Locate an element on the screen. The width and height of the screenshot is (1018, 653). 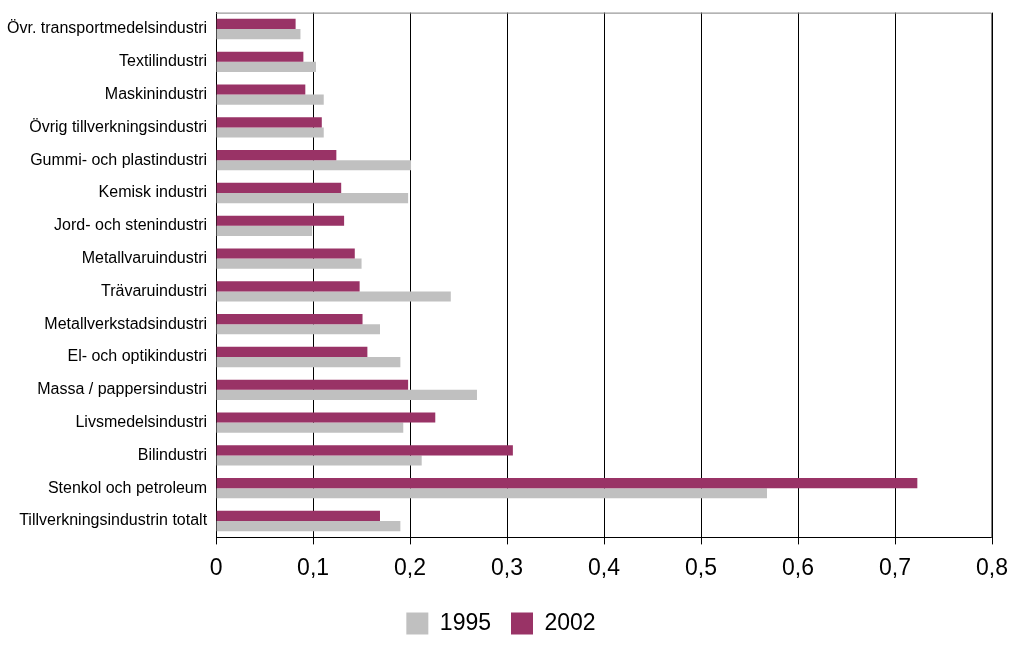
legend-label: 2002 is located at coordinates (570, 621).